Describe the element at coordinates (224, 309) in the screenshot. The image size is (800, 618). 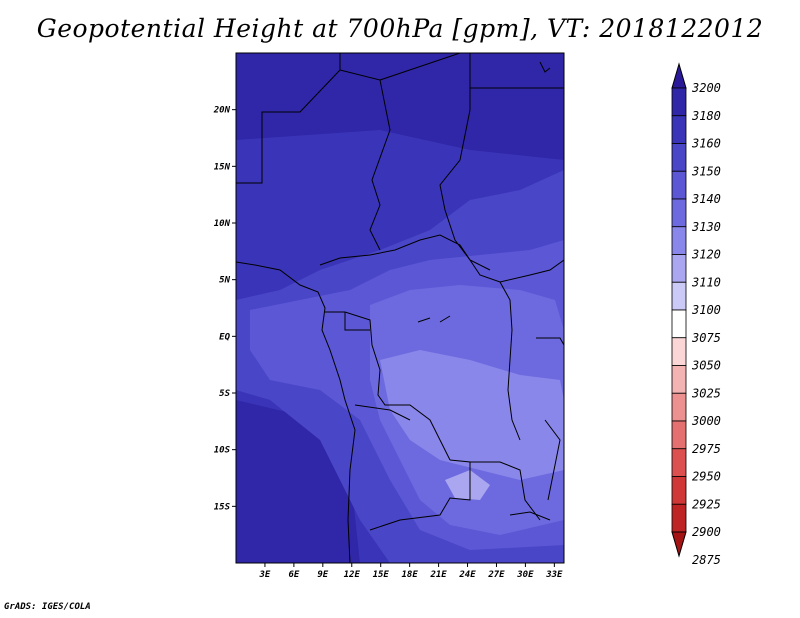
I see `latitude-axis: 20N 15N 10N 5N EQ 5S 10S 15S` at that location.